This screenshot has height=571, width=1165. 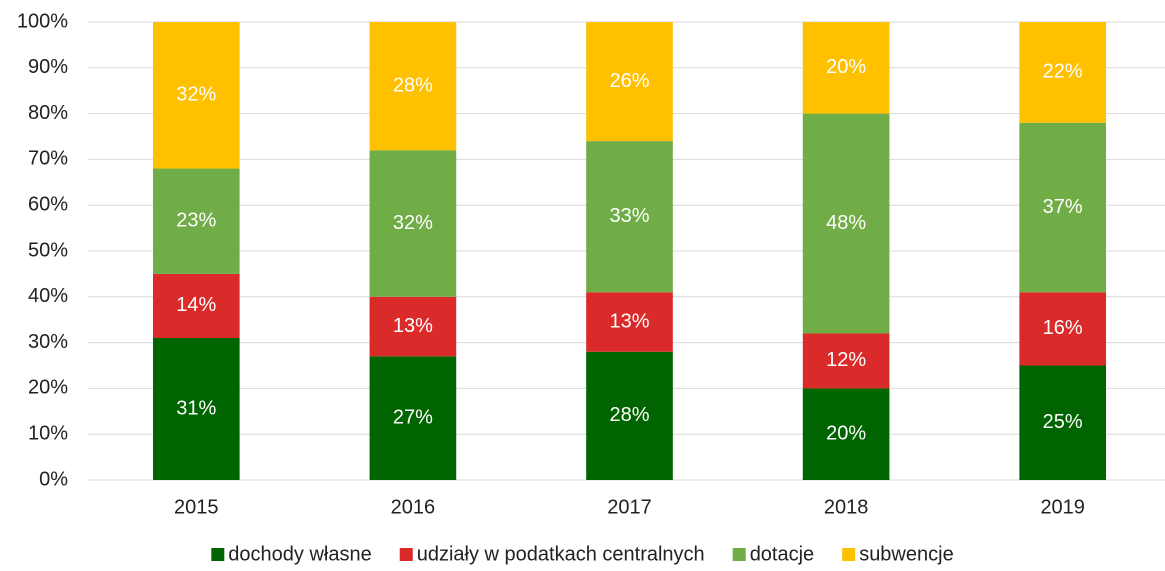 I want to click on legend-label: subwencje, so click(x=906, y=554).